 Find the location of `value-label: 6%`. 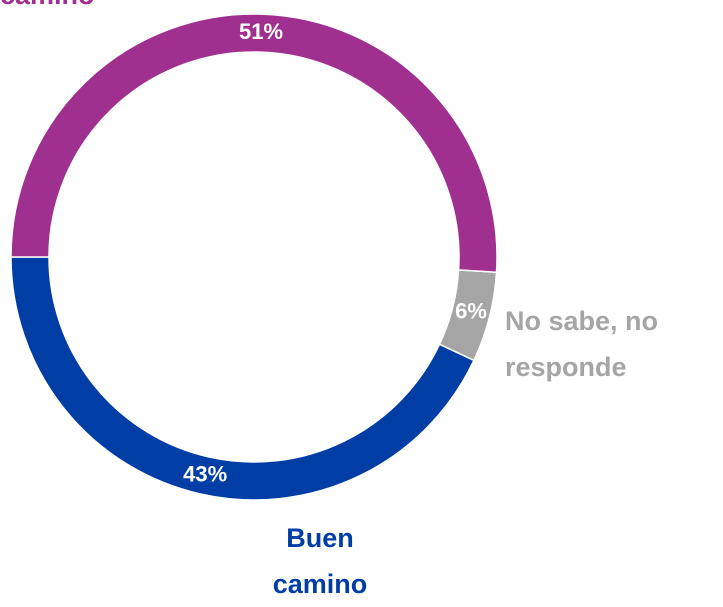

value-label: 6% is located at coordinates (471, 311).